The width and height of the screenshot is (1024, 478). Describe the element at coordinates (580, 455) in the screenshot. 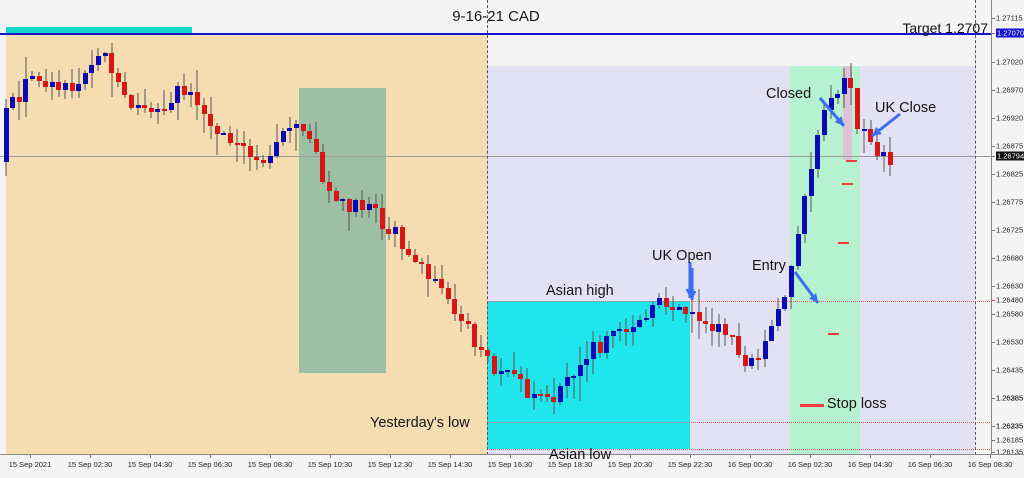

I see `annotation-asian-low: Asian low` at that location.